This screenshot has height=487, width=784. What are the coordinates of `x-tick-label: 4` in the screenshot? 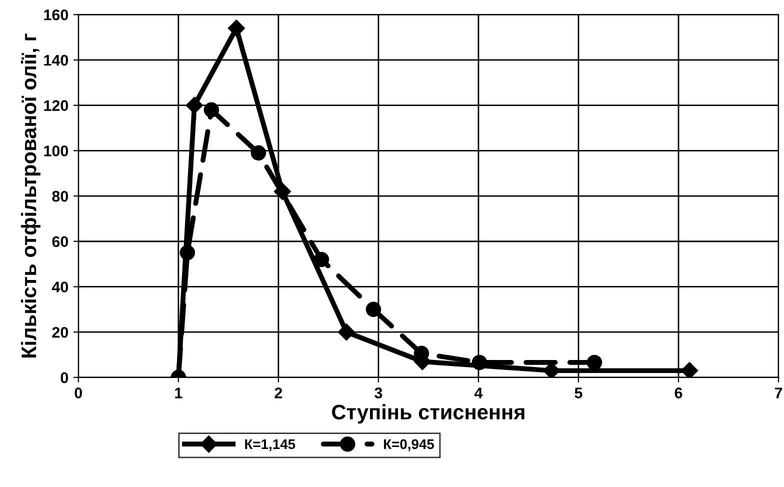 It's located at (478, 393).